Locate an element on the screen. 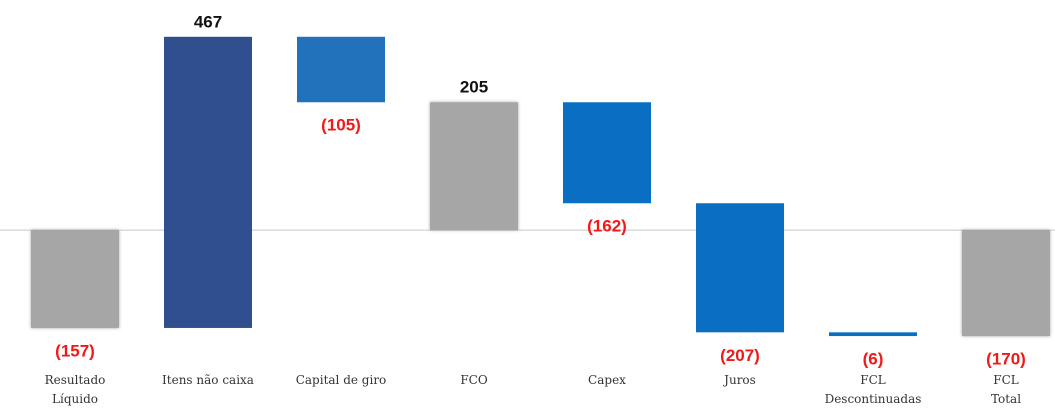 The width and height of the screenshot is (1055, 414). value-label: 205 is located at coordinates (474, 87).